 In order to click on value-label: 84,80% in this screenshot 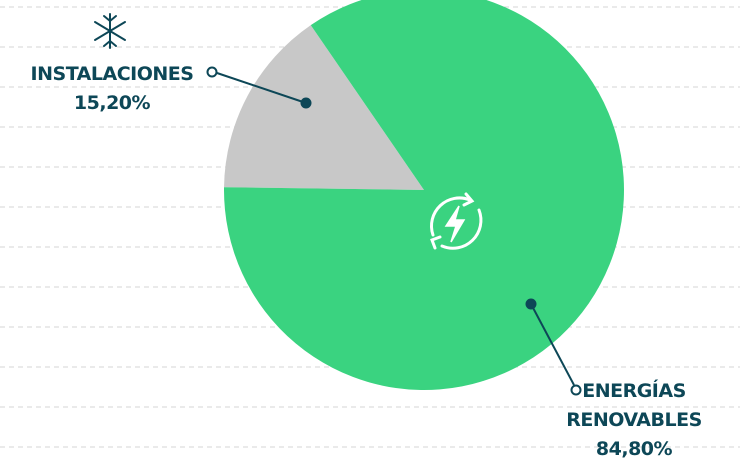, I will do `click(634, 449)`.